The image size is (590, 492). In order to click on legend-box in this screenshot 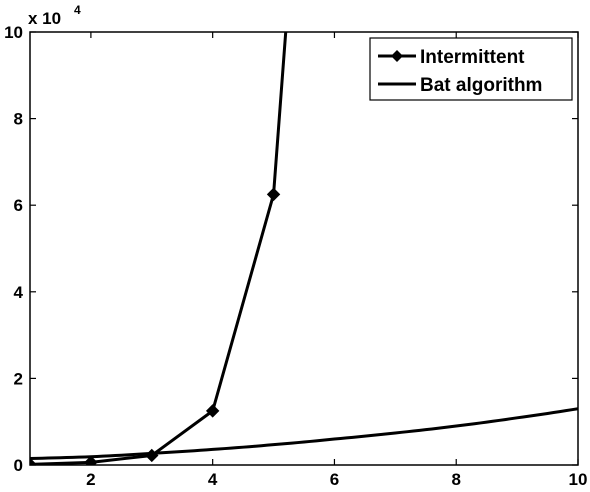, I will do `click(471, 69)`.